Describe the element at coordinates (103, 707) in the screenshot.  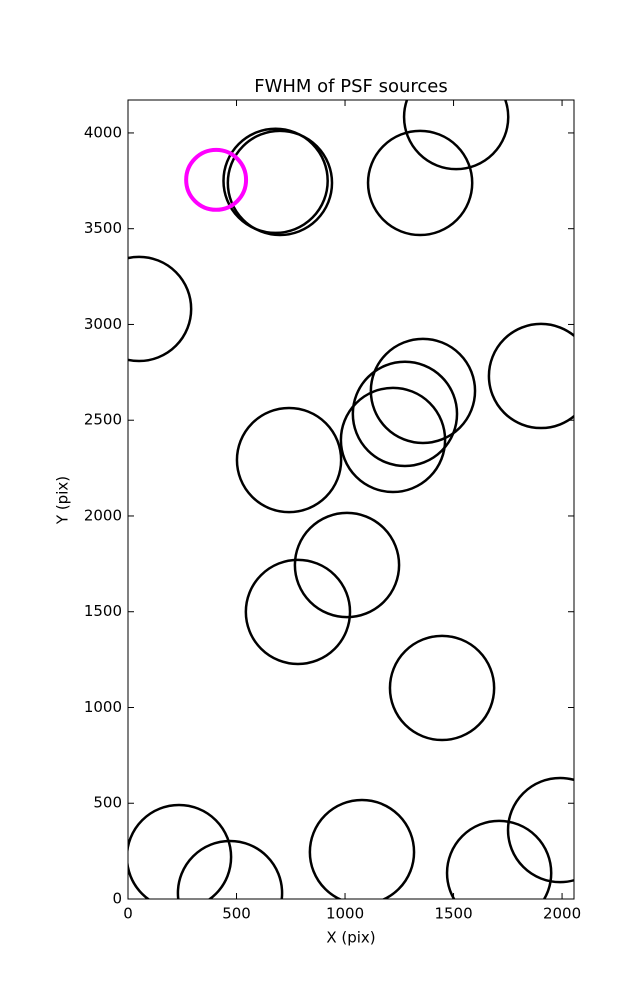
I see `y-tick-label: 1000` at that location.